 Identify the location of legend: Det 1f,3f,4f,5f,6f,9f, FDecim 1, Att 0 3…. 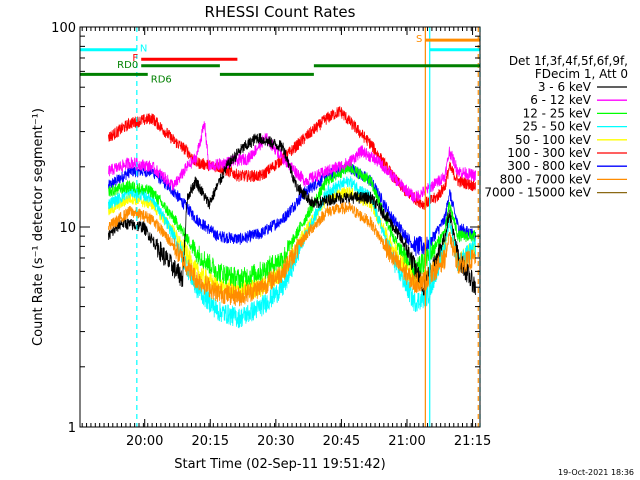
(556, 127).